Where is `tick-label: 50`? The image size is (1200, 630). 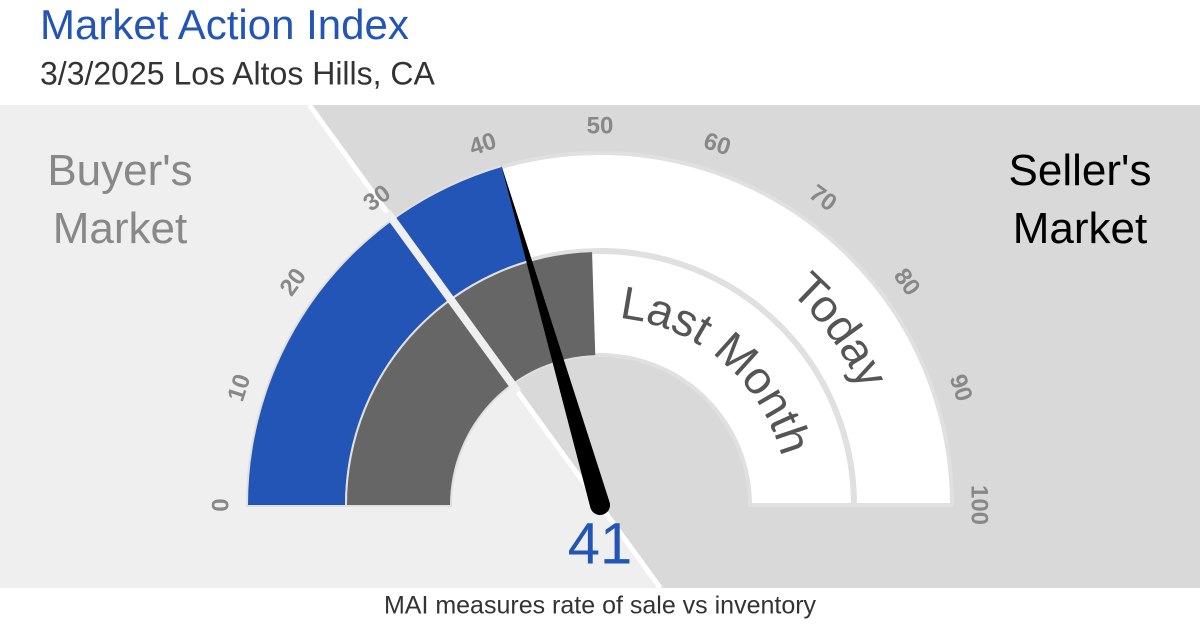
tick-label: 50 is located at coordinates (600, 125).